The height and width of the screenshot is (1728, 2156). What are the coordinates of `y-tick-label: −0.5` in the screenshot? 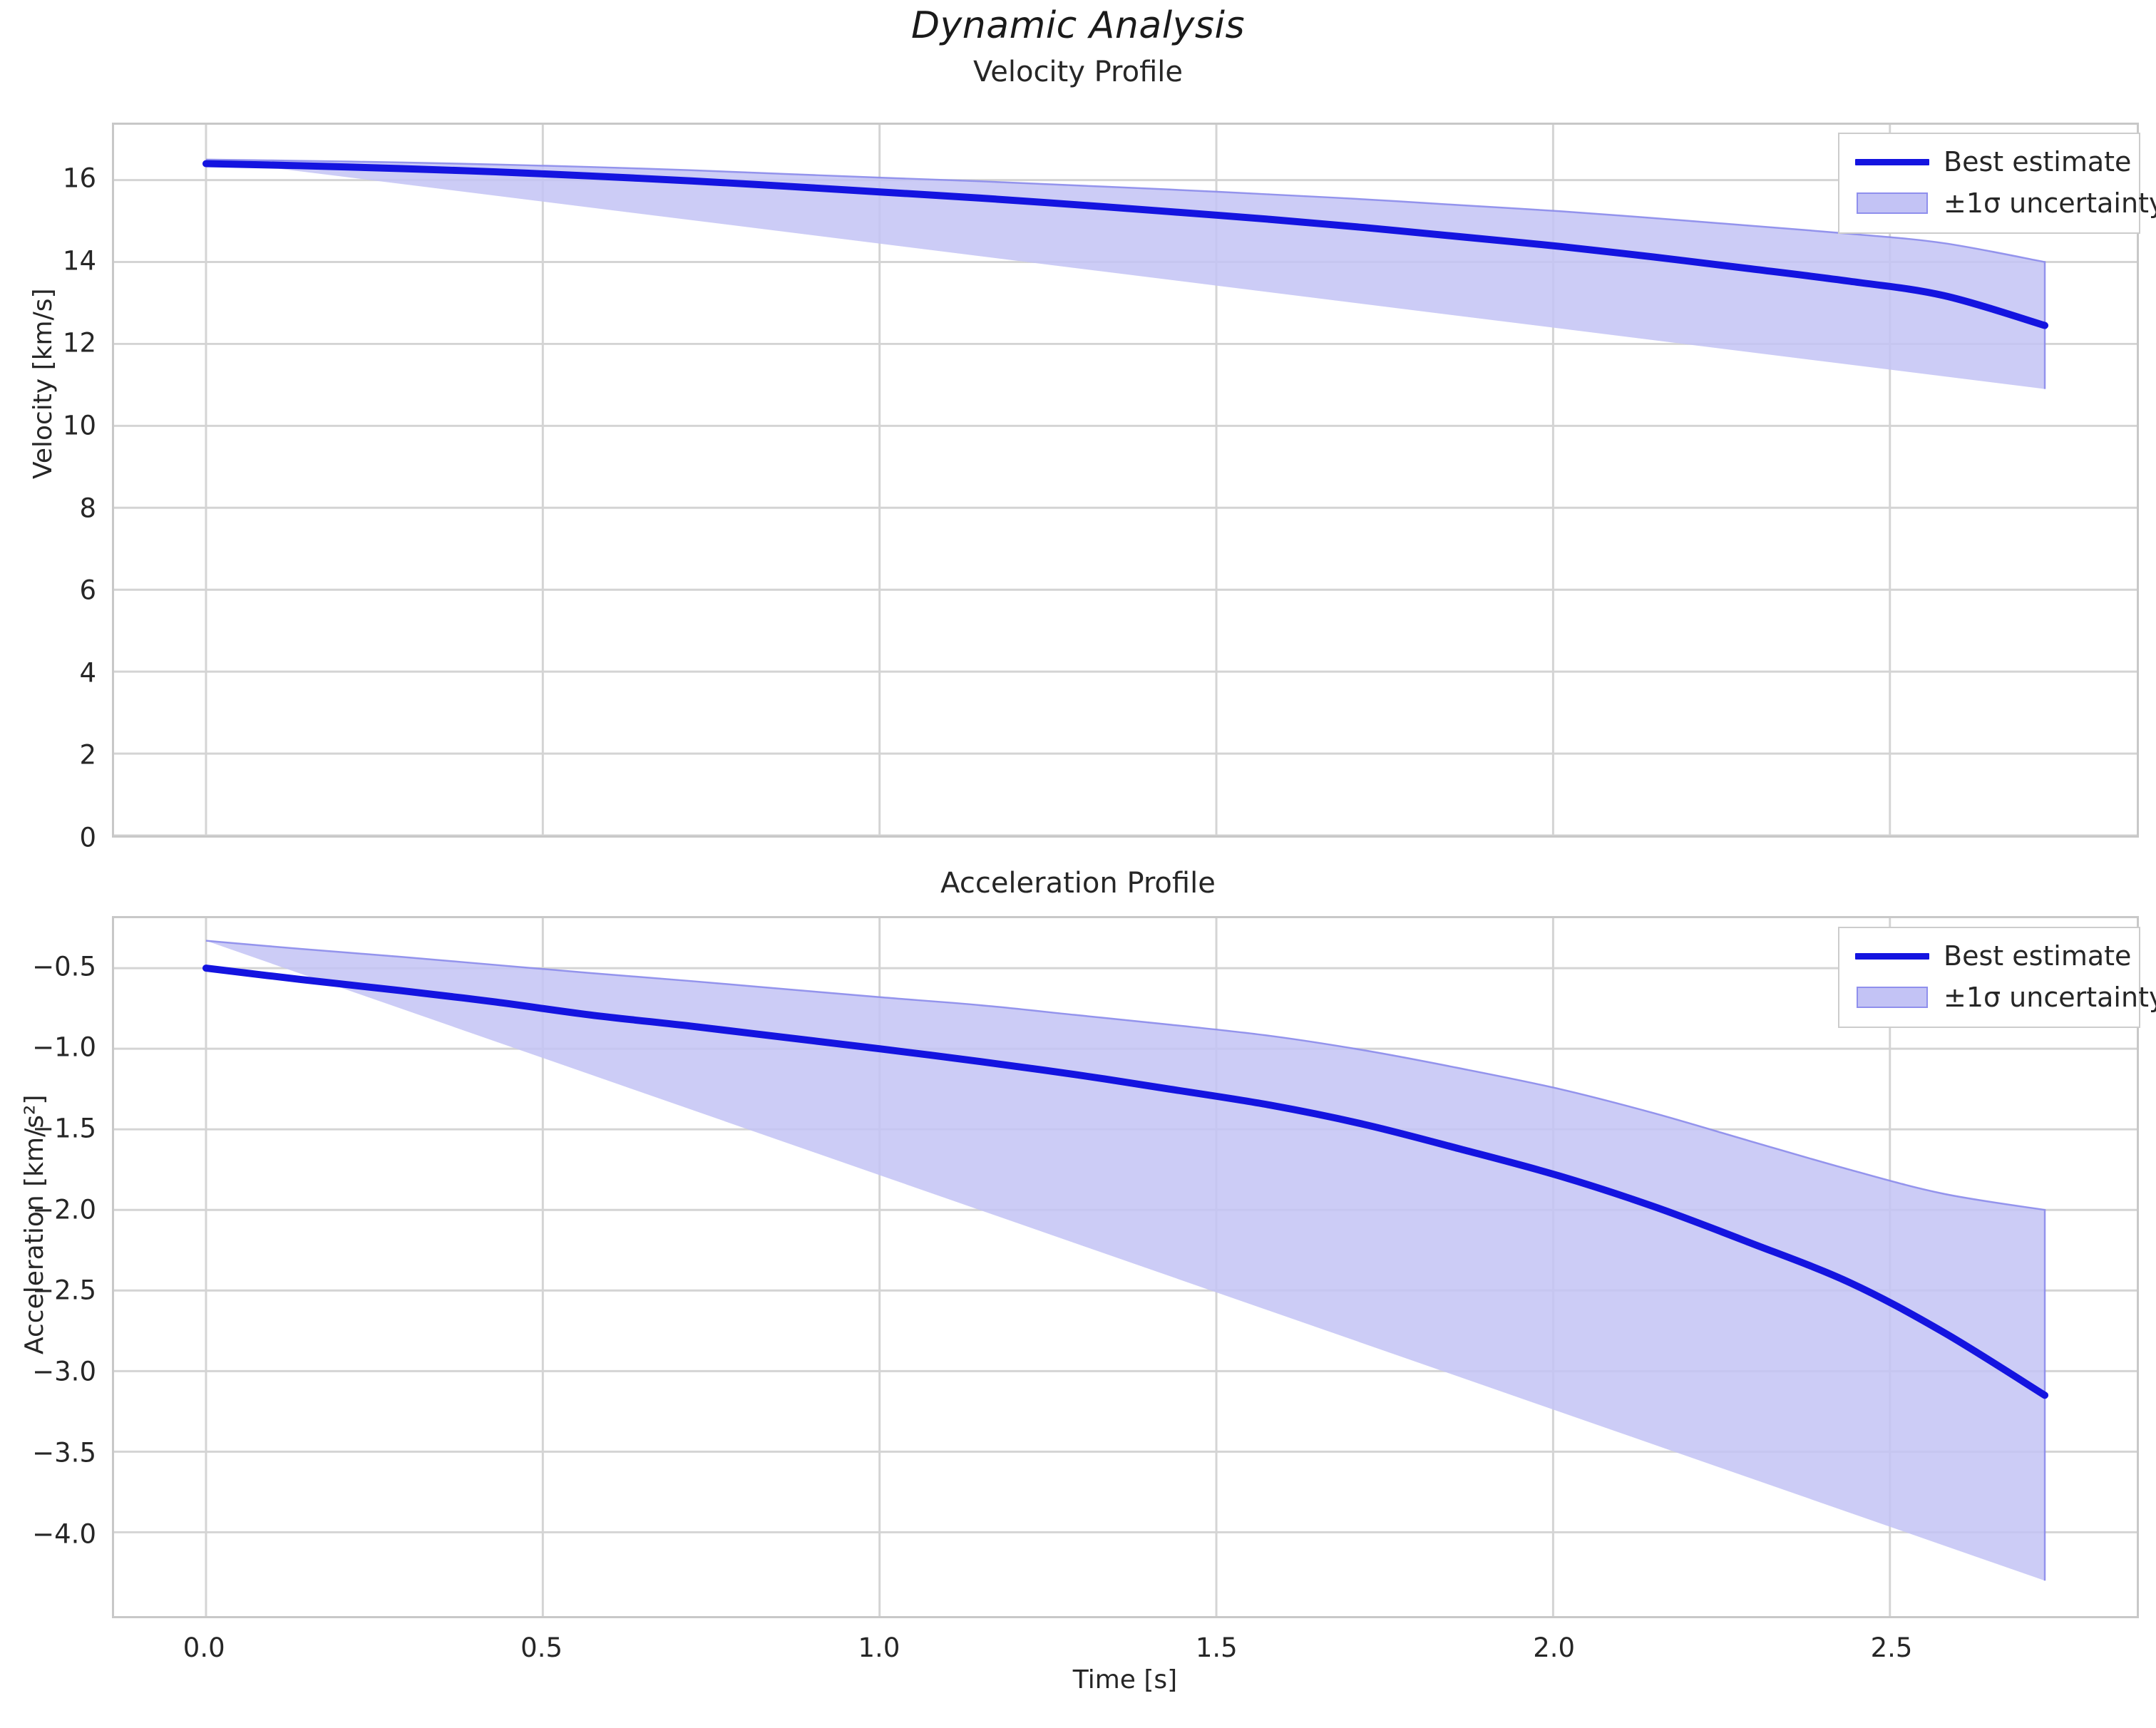 It's located at (64, 966).